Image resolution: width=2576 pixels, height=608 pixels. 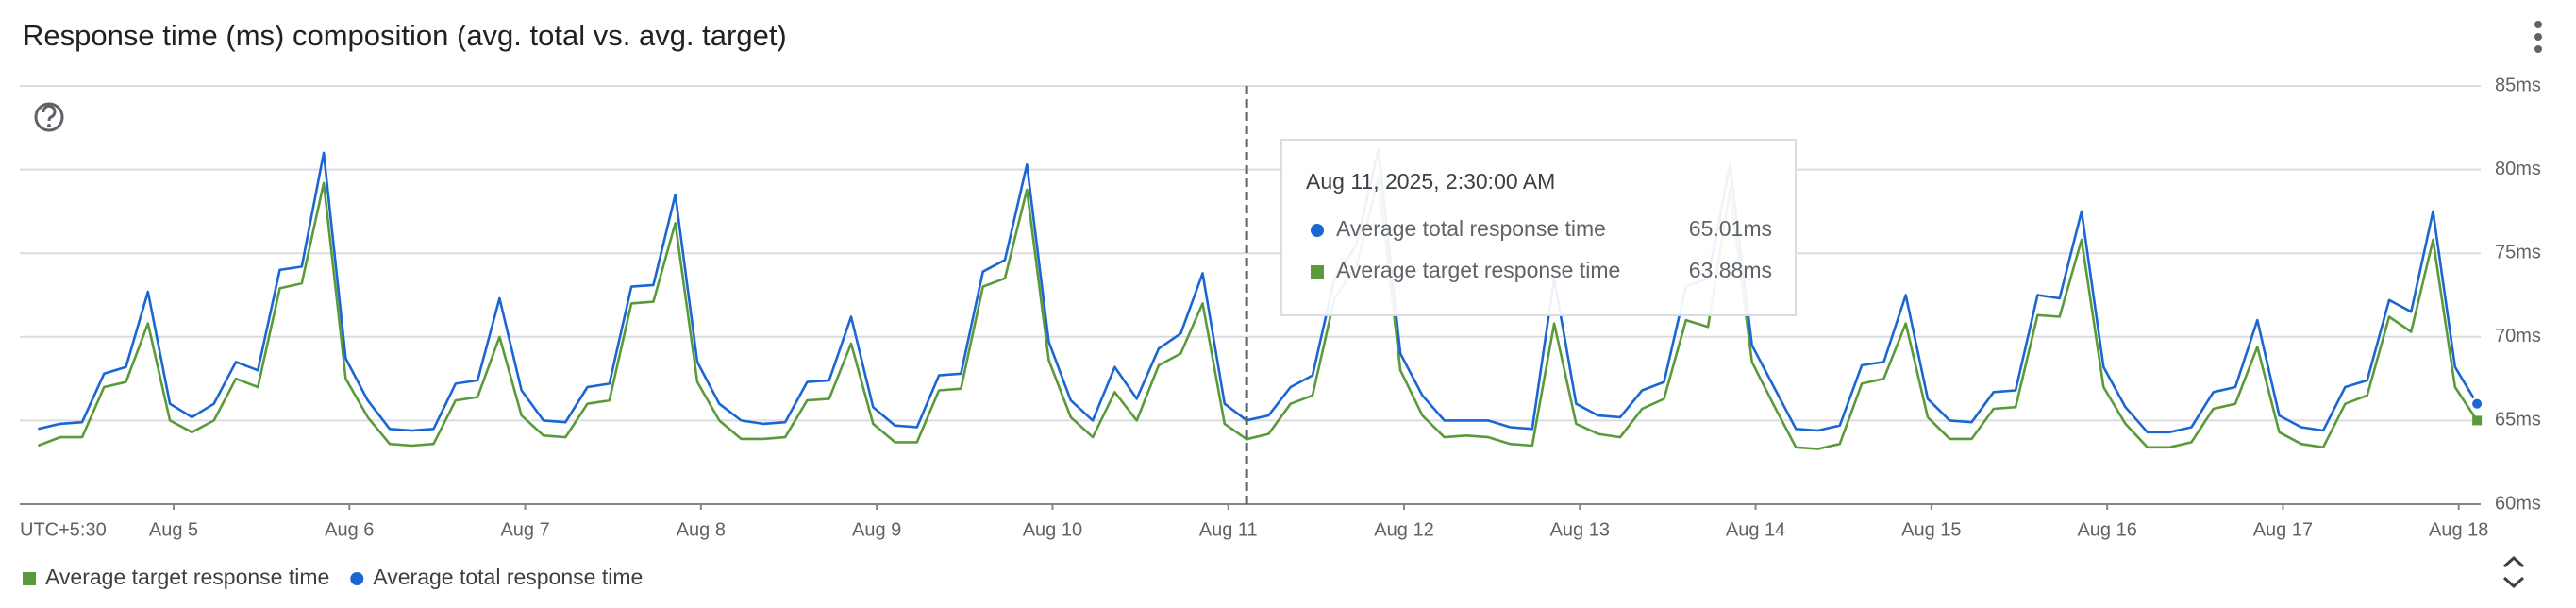 I want to click on help-circle, so click(x=49, y=117).